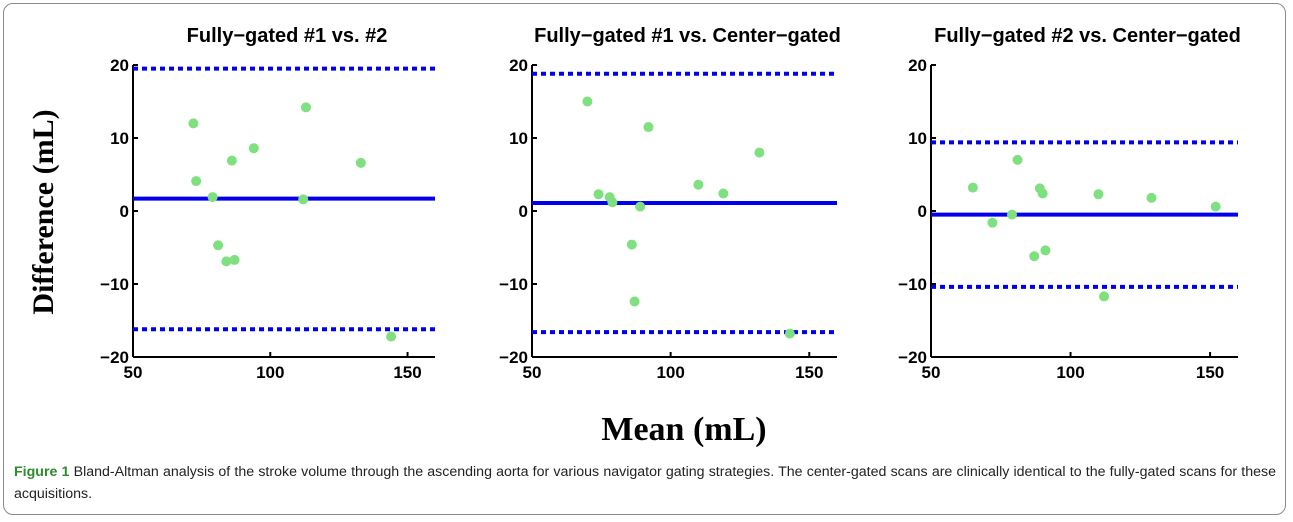 This screenshot has height=522, width=1293. Describe the element at coordinates (43, 211) in the screenshot. I see `y-axis-title: Difference (mL)` at that location.